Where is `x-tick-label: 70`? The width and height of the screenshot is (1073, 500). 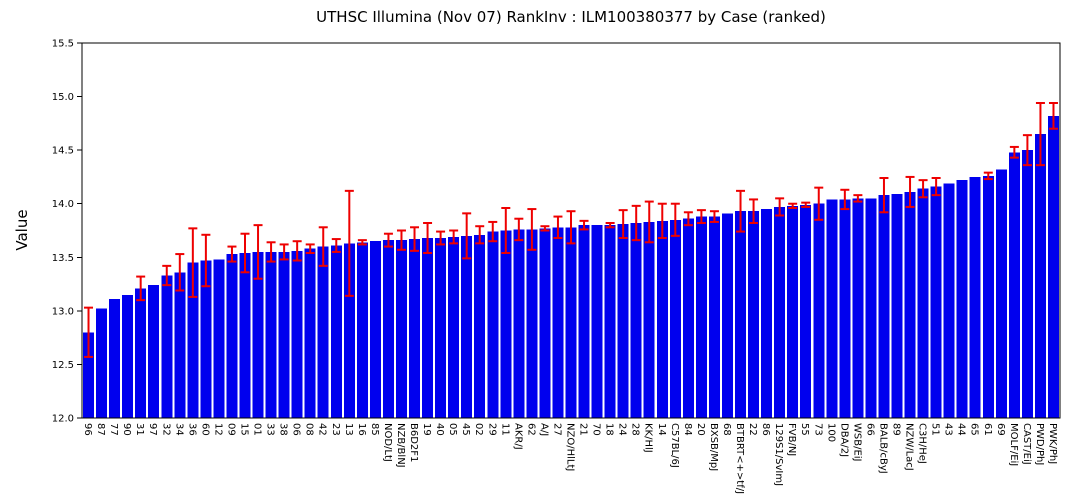 x-tick-label: 70 is located at coordinates (596, 429).